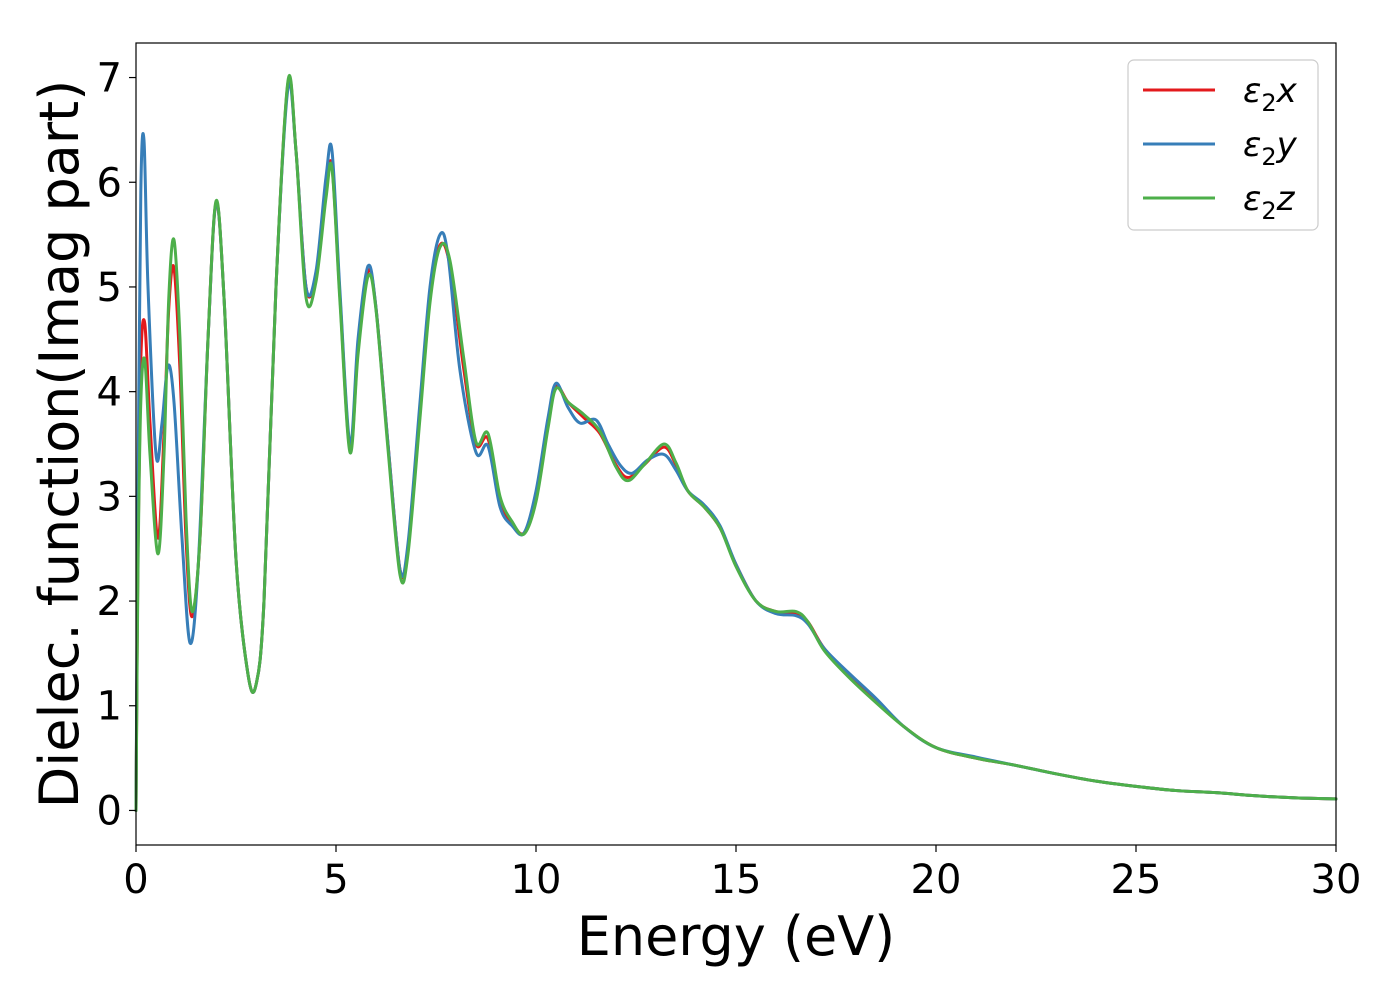 The width and height of the screenshot is (1400, 1000). I want to click on legend-box, so click(1223, 145).